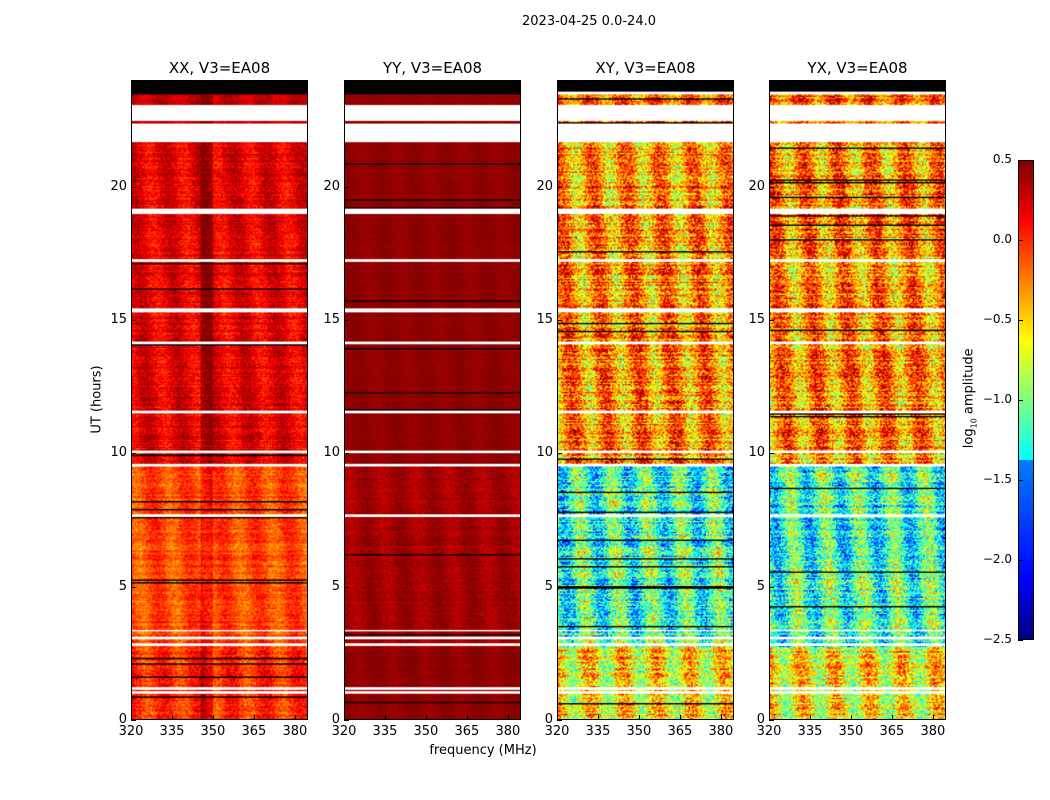  I want to click on colorbar-tick-label: 0.0, so click(1002, 239).